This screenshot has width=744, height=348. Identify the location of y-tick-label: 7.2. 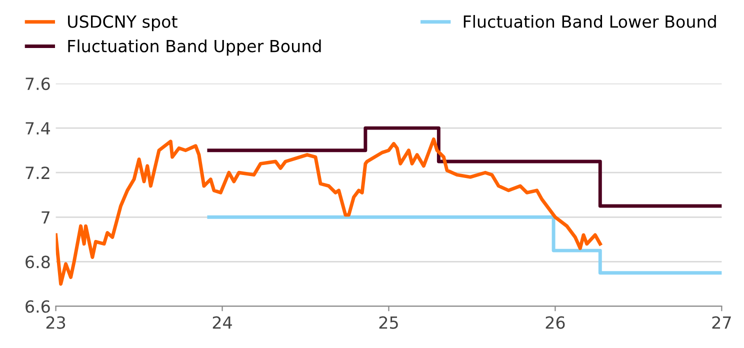
(38, 172).